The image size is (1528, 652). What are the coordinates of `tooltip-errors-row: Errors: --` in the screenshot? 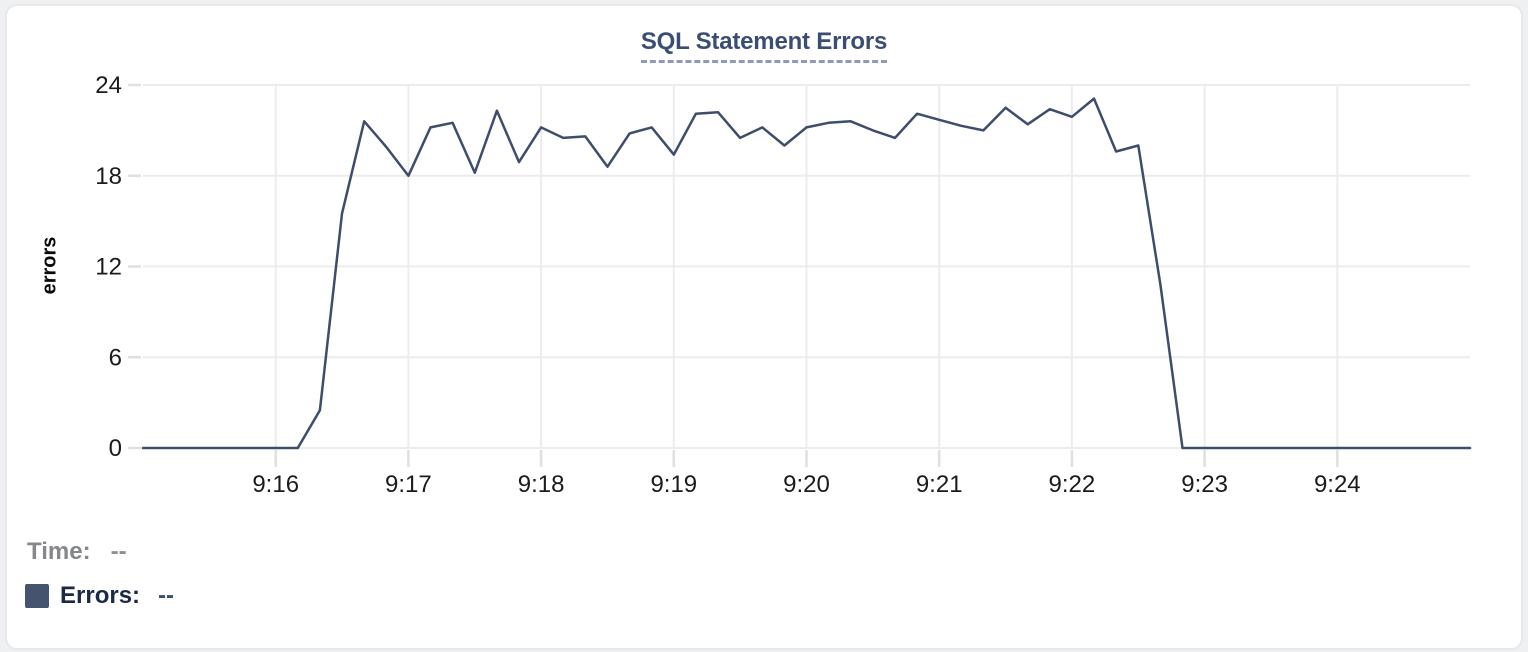 It's located at (99, 596).